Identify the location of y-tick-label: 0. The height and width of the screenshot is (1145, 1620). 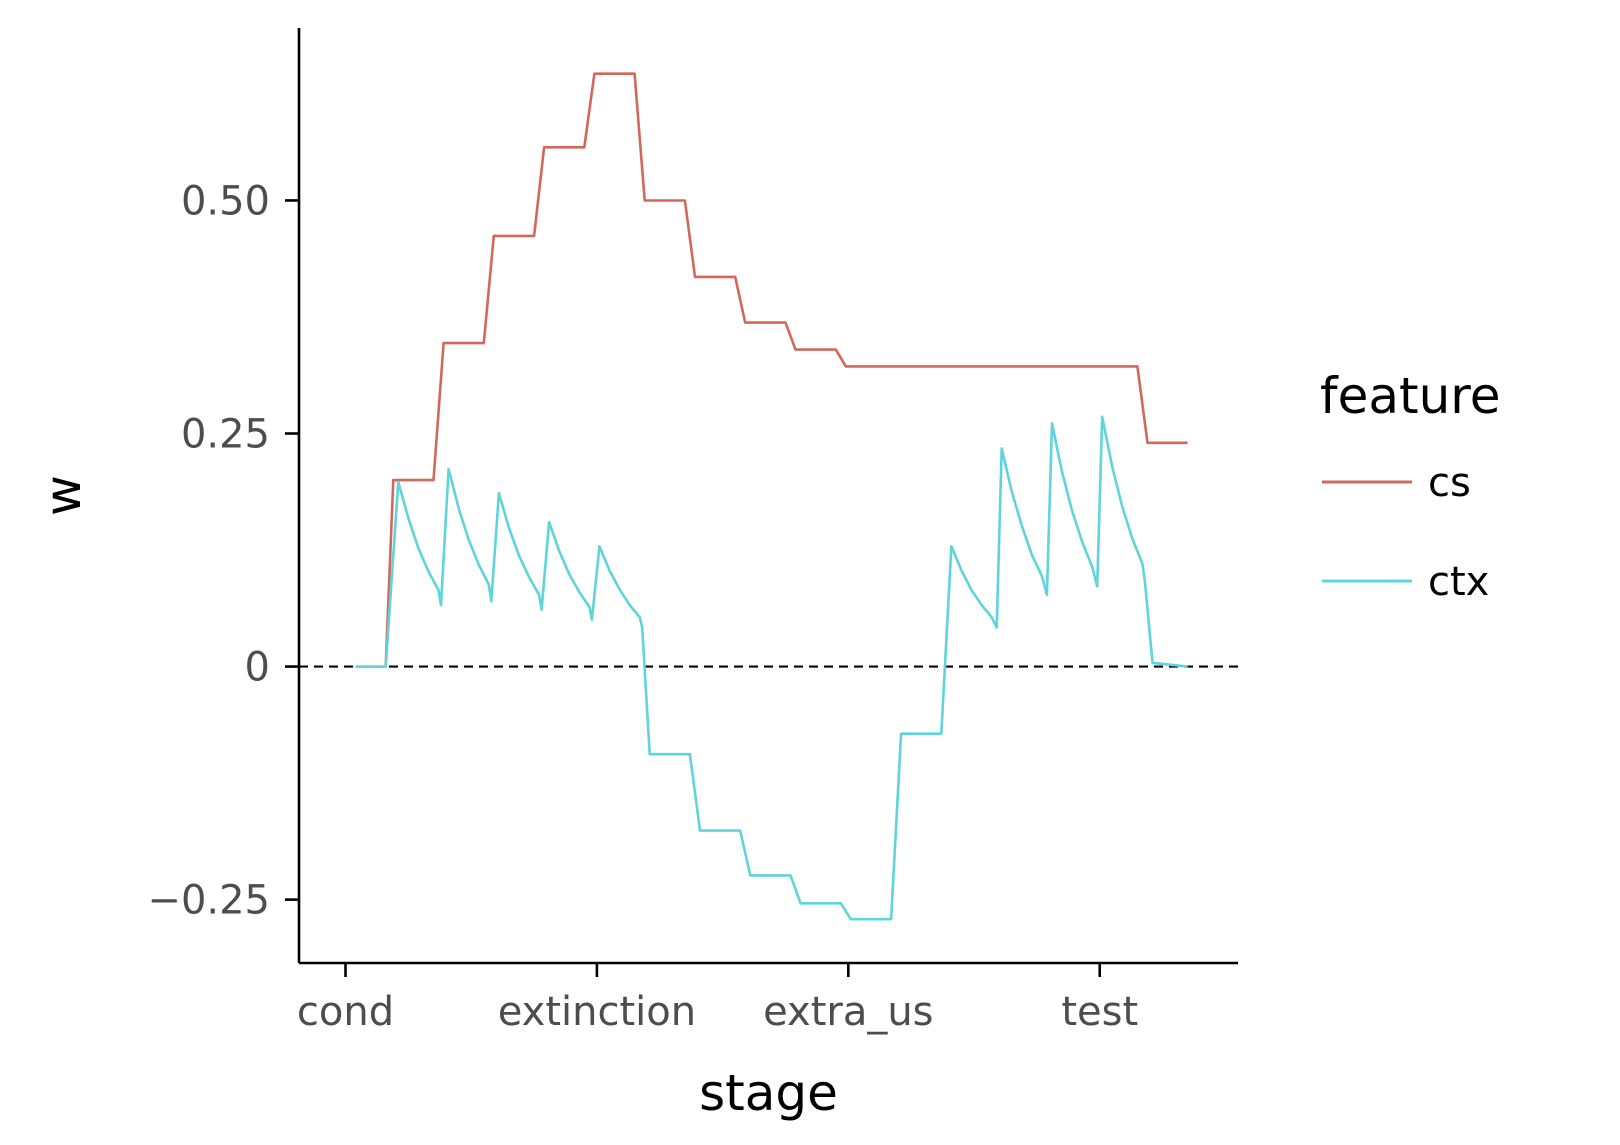
(257, 668).